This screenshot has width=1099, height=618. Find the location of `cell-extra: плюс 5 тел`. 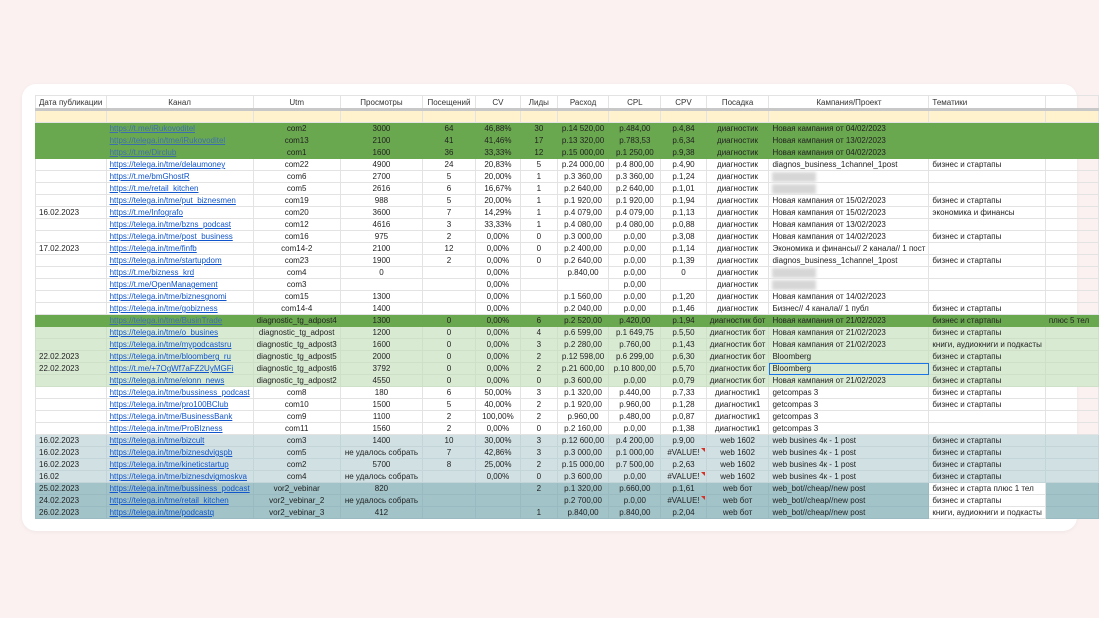

cell-extra: плюс 5 тел is located at coordinates (1071, 320).